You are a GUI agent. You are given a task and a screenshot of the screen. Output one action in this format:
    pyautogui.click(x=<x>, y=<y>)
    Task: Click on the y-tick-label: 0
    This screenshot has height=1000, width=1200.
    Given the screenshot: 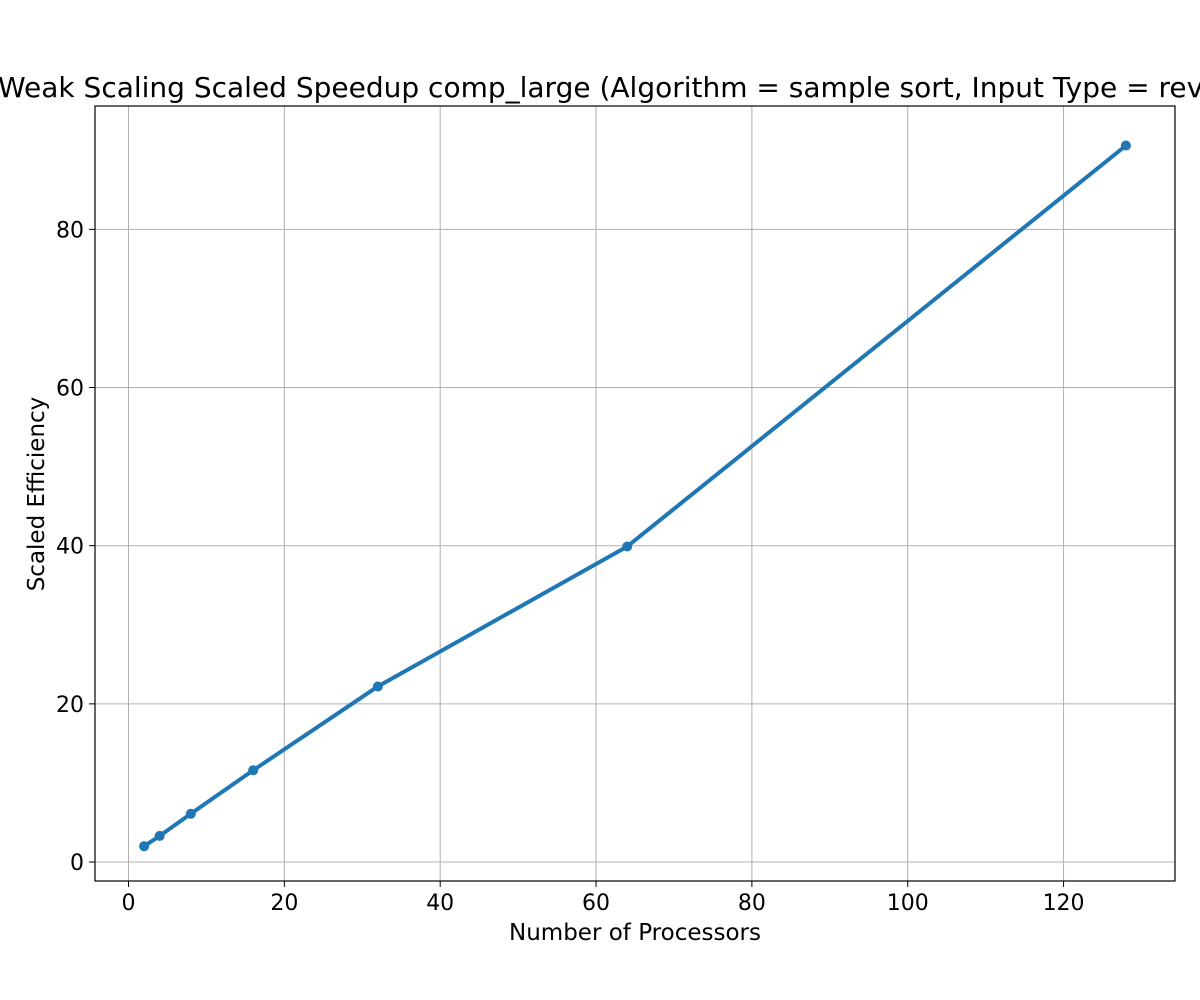 What is the action you would take?
    pyautogui.click(x=77, y=863)
    